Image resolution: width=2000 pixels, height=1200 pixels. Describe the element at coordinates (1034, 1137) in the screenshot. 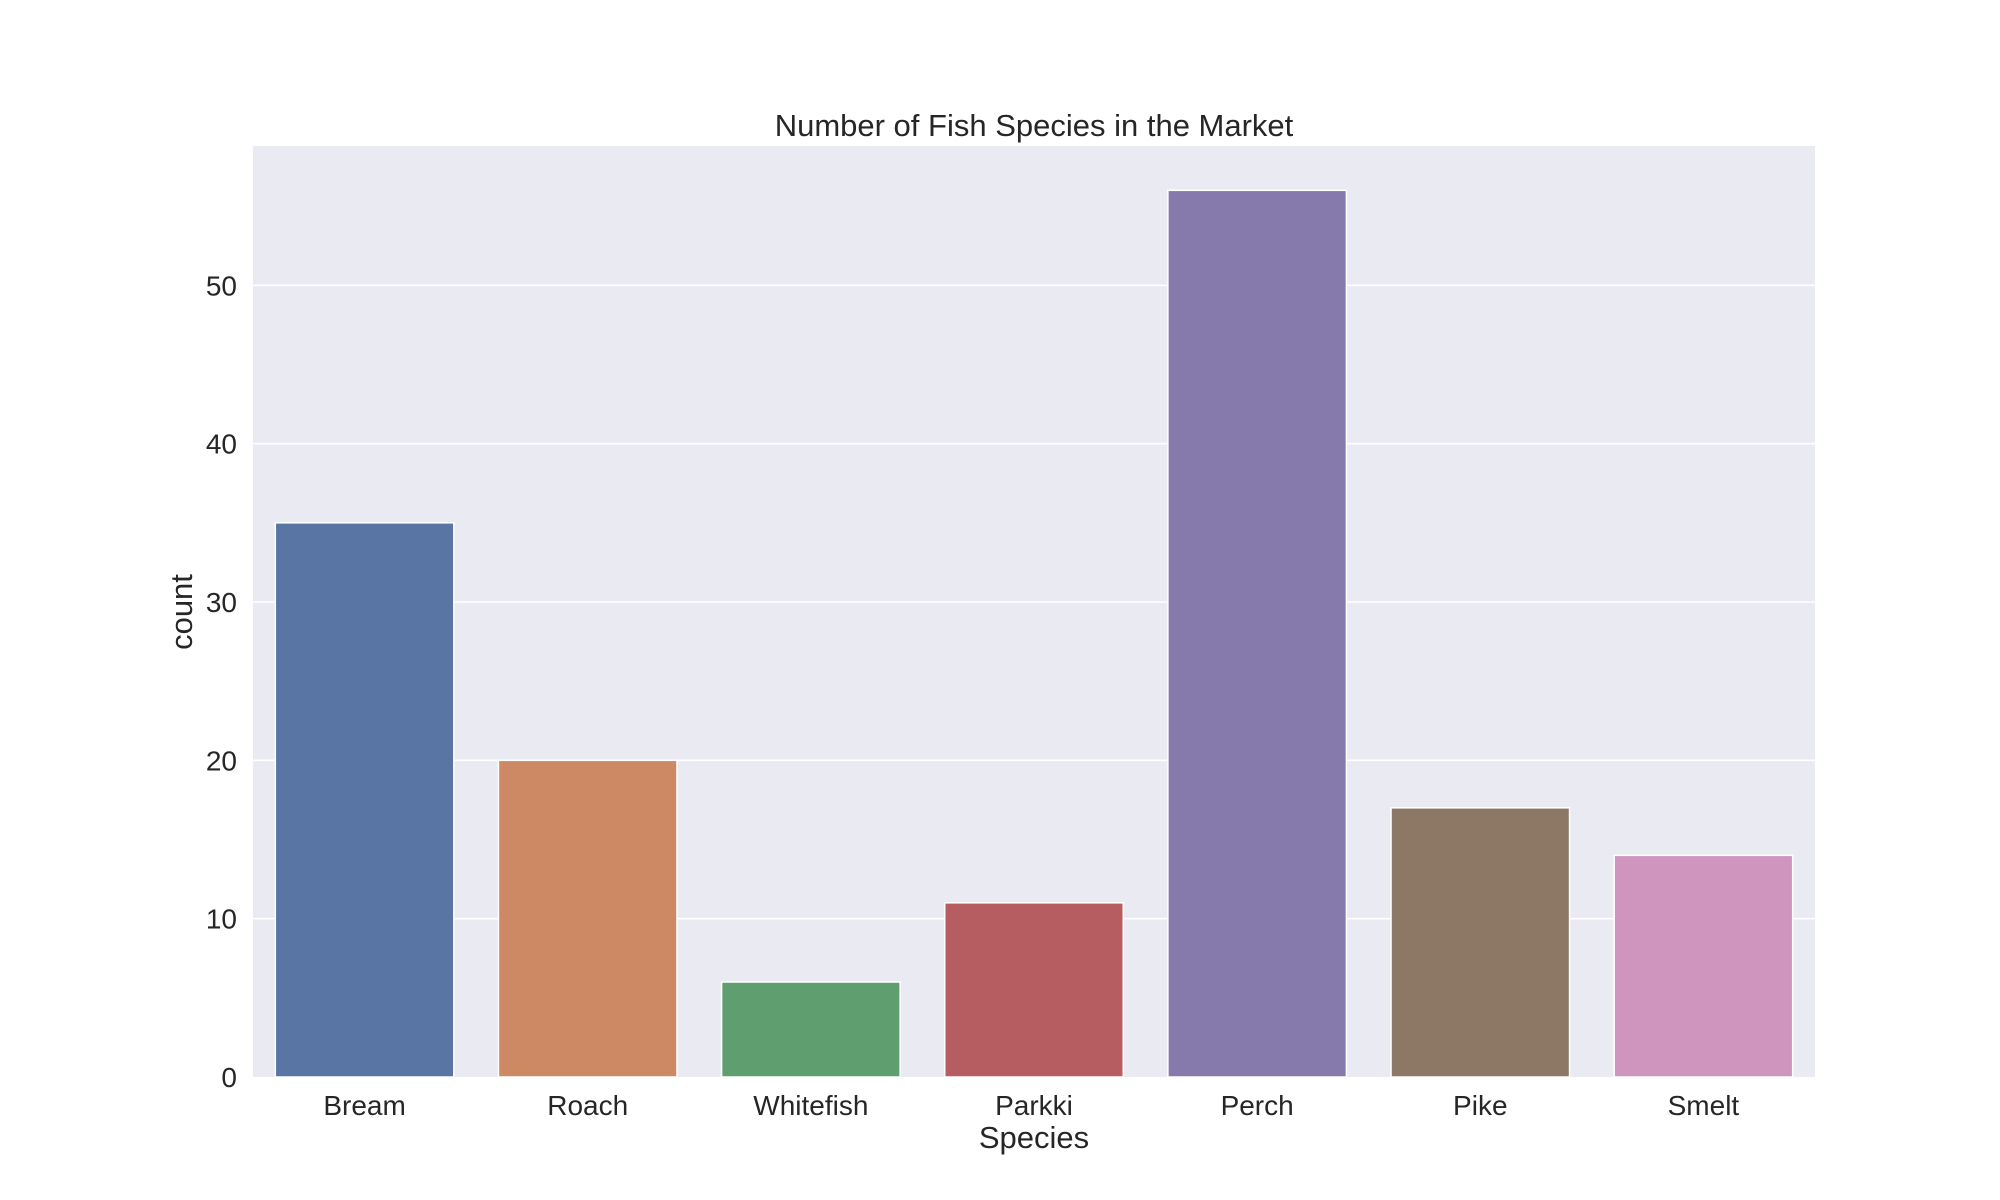

I see `x-axis-label: Species` at that location.